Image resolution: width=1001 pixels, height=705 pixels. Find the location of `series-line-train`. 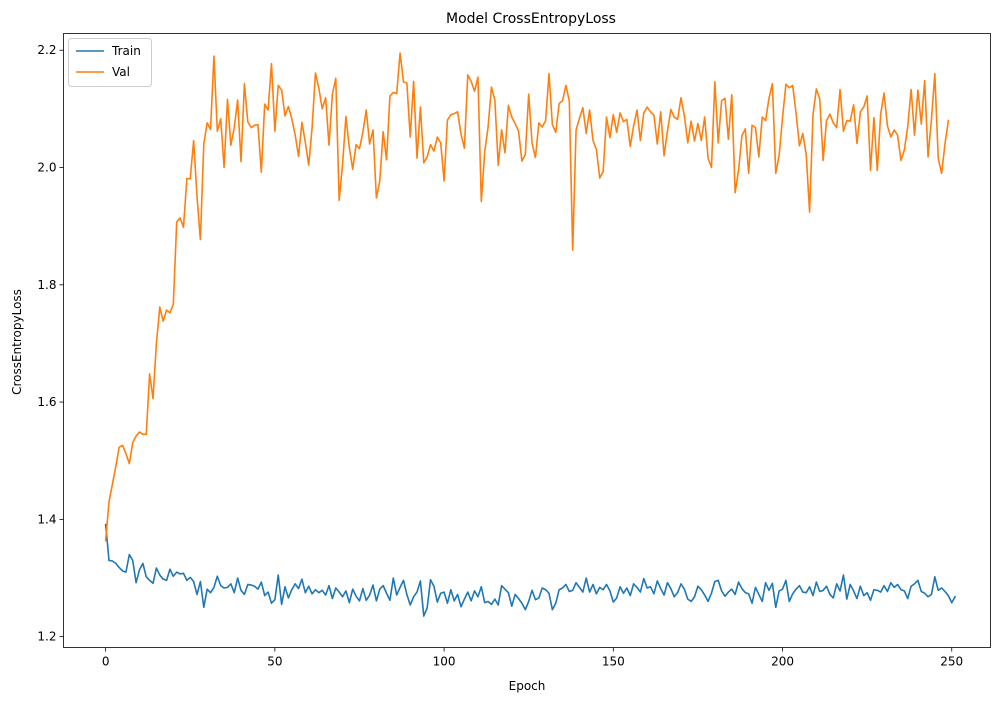

series-line-train is located at coordinates (530, 570).